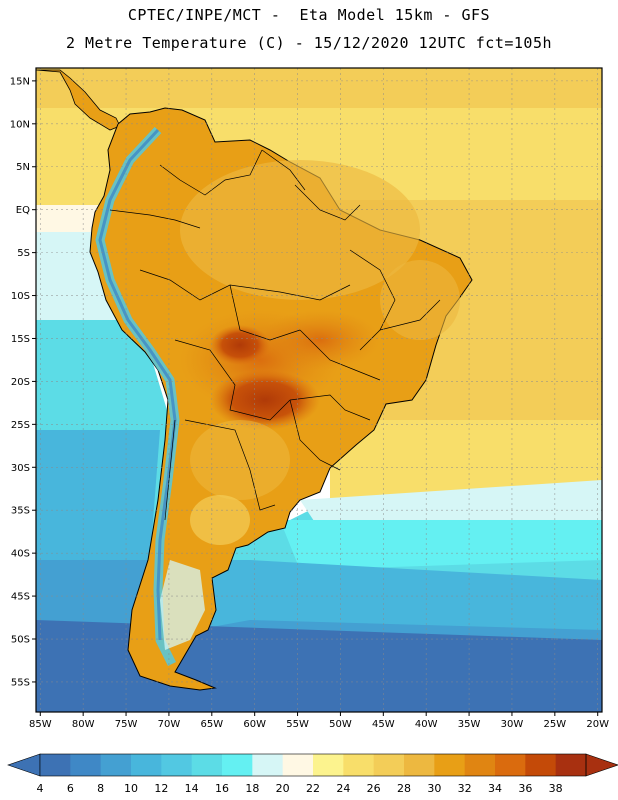 The height and width of the screenshot is (800, 618). I want to click on colorbar-label: 12, so click(161, 788).